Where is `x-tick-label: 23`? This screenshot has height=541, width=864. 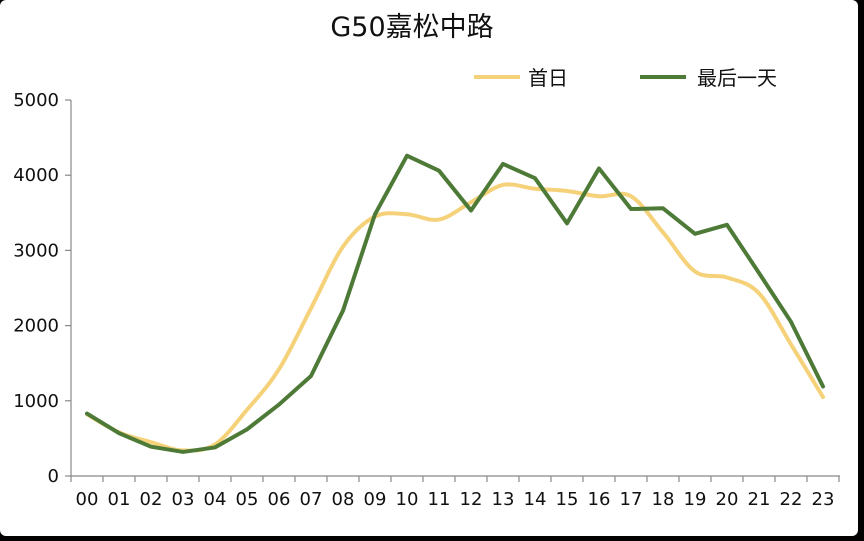 x-tick-label: 23 is located at coordinates (823, 499).